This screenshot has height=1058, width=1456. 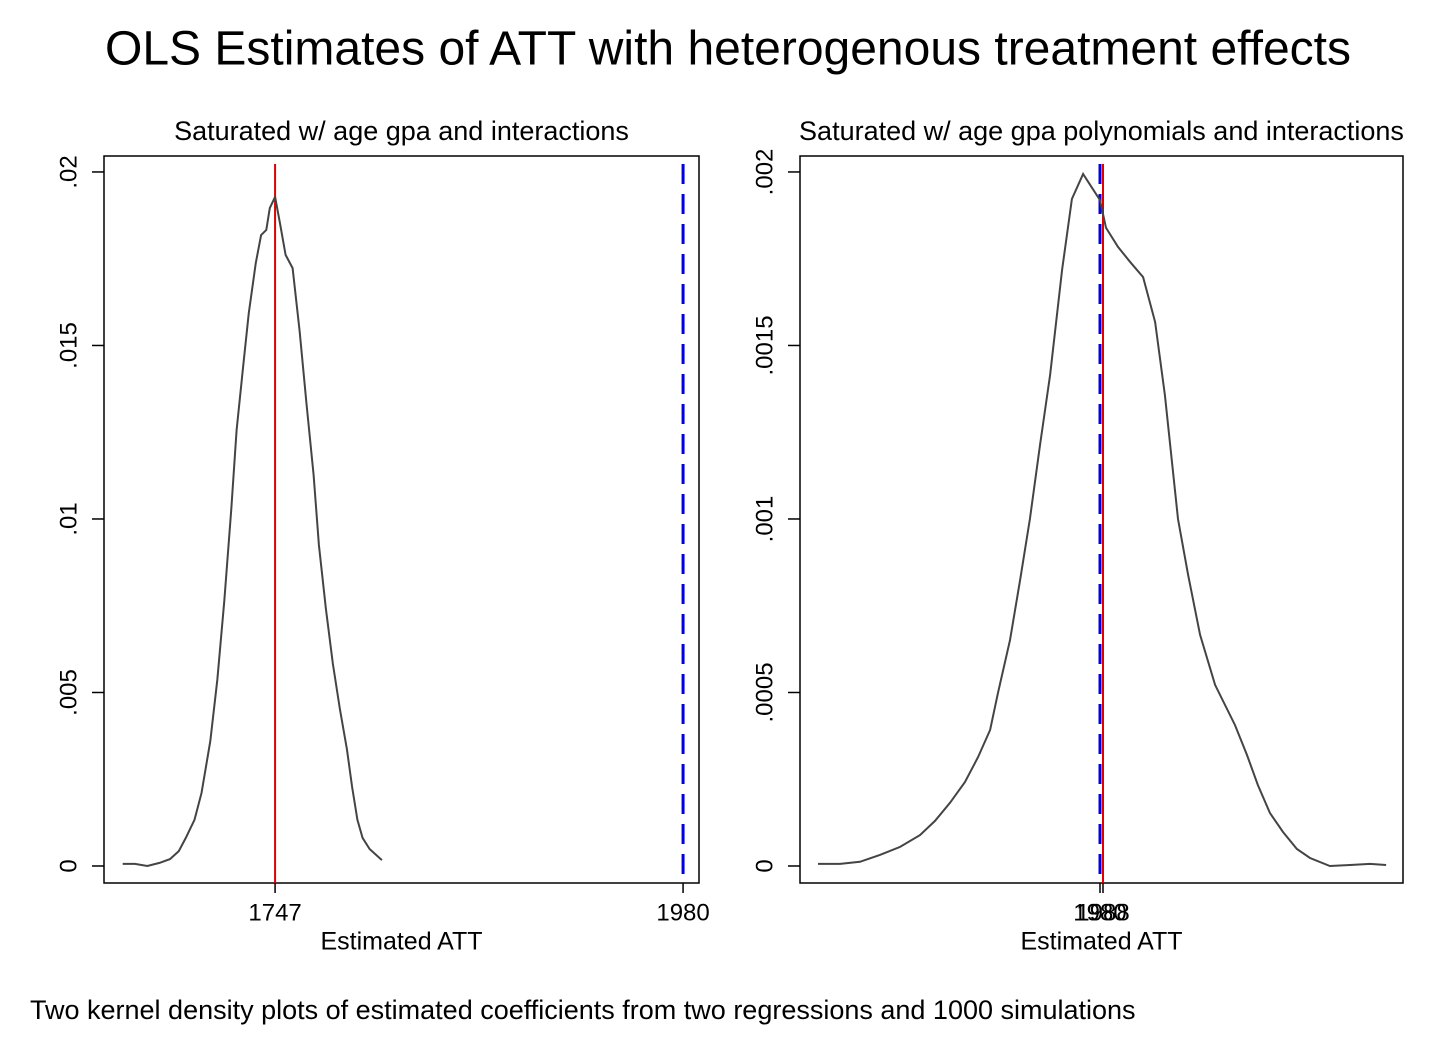 What do you see at coordinates (68, 692) in the screenshot?
I see `y-tick-label: .005` at bounding box center [68, 692].